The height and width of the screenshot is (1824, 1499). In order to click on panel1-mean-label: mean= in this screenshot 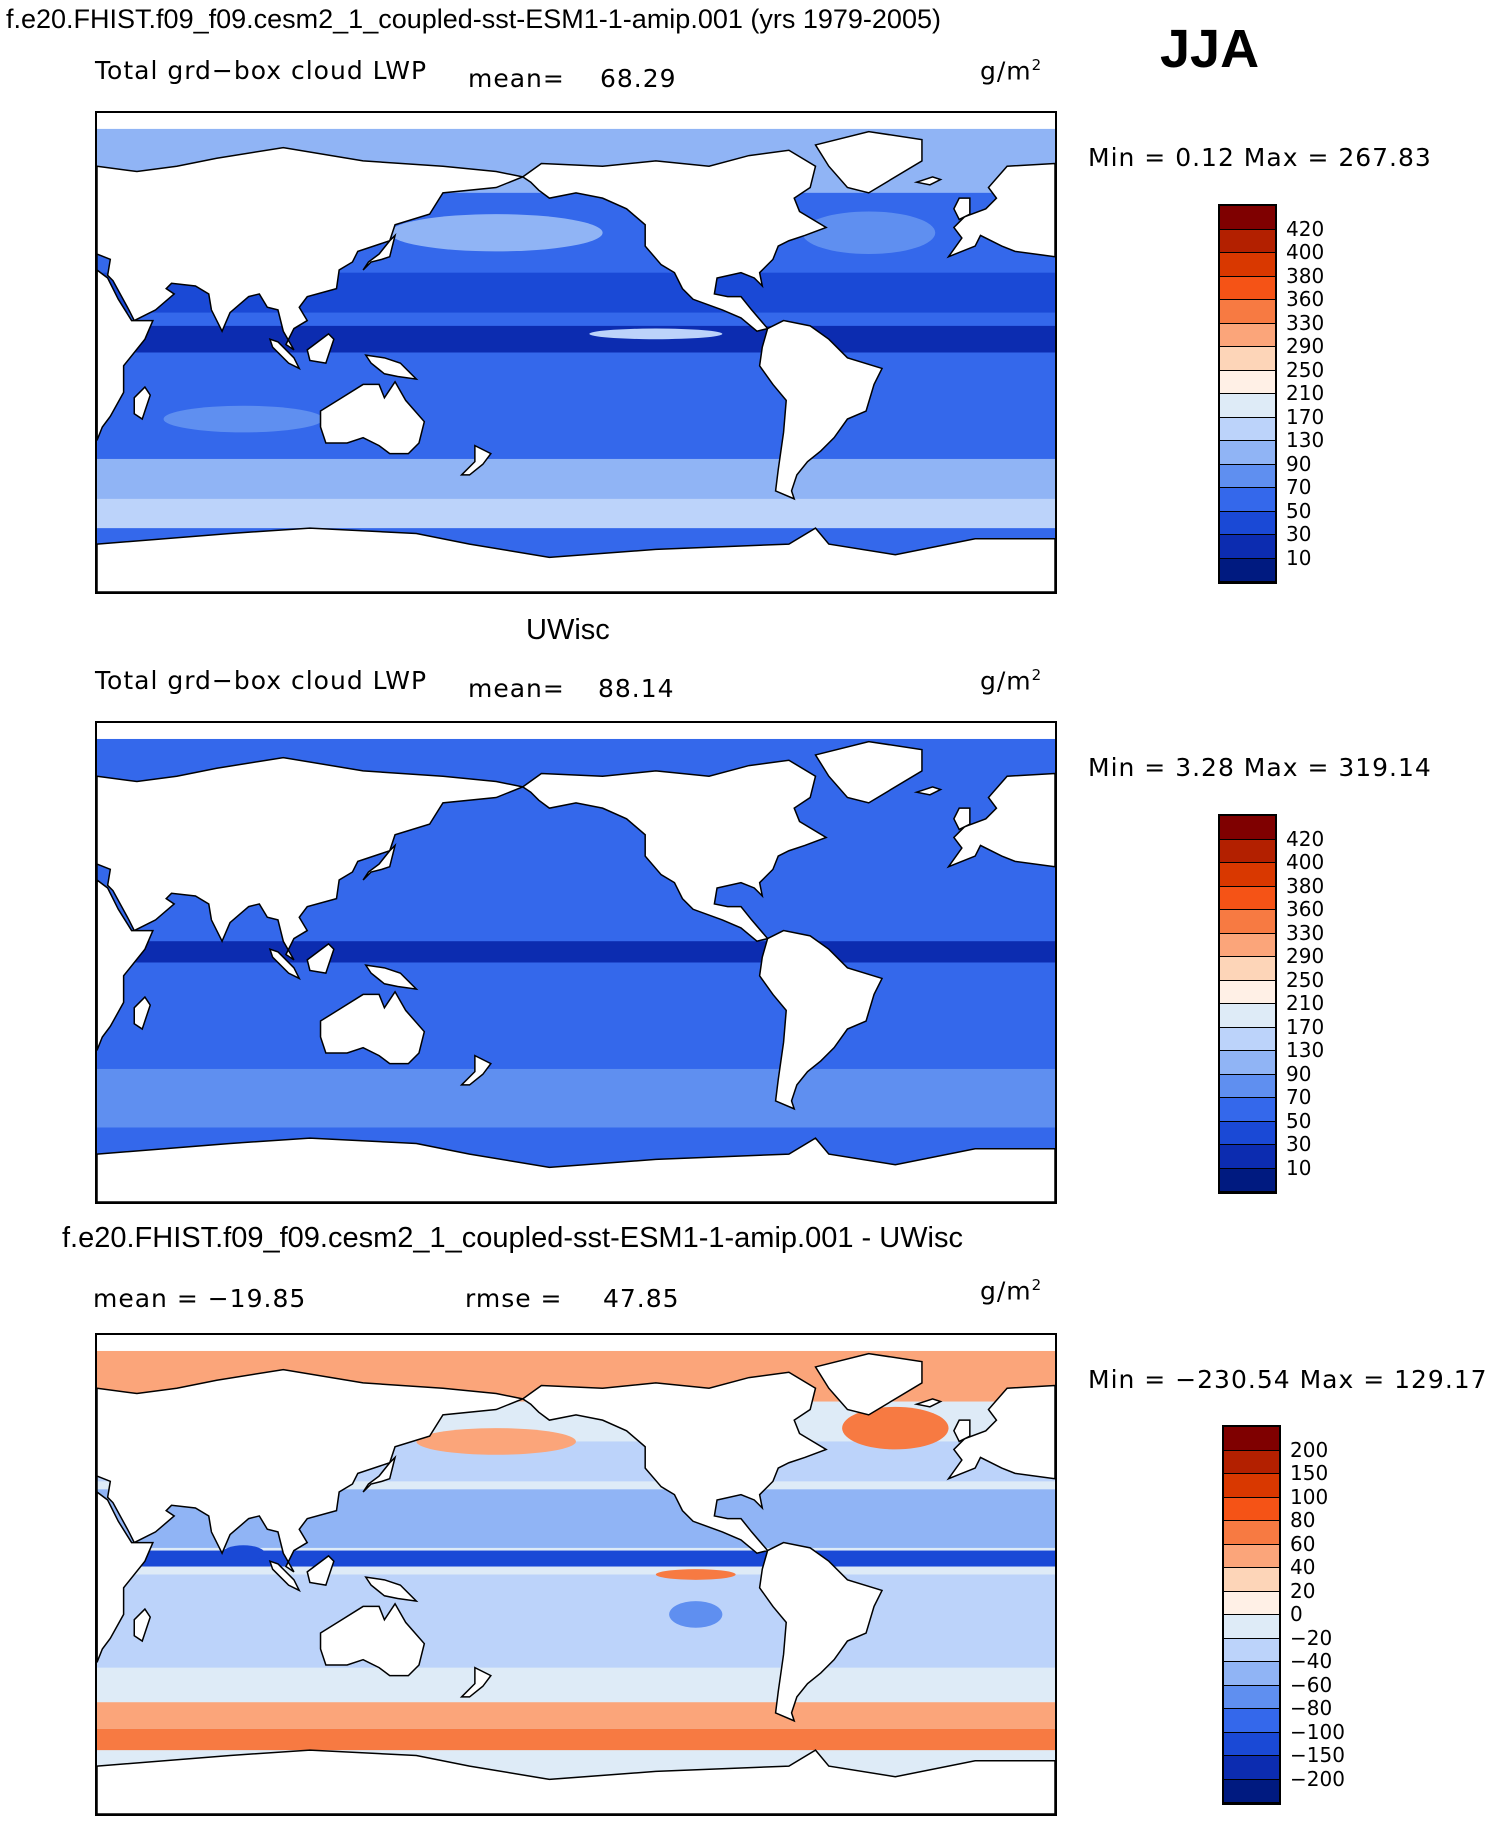, I will do `click(516, 78)`.